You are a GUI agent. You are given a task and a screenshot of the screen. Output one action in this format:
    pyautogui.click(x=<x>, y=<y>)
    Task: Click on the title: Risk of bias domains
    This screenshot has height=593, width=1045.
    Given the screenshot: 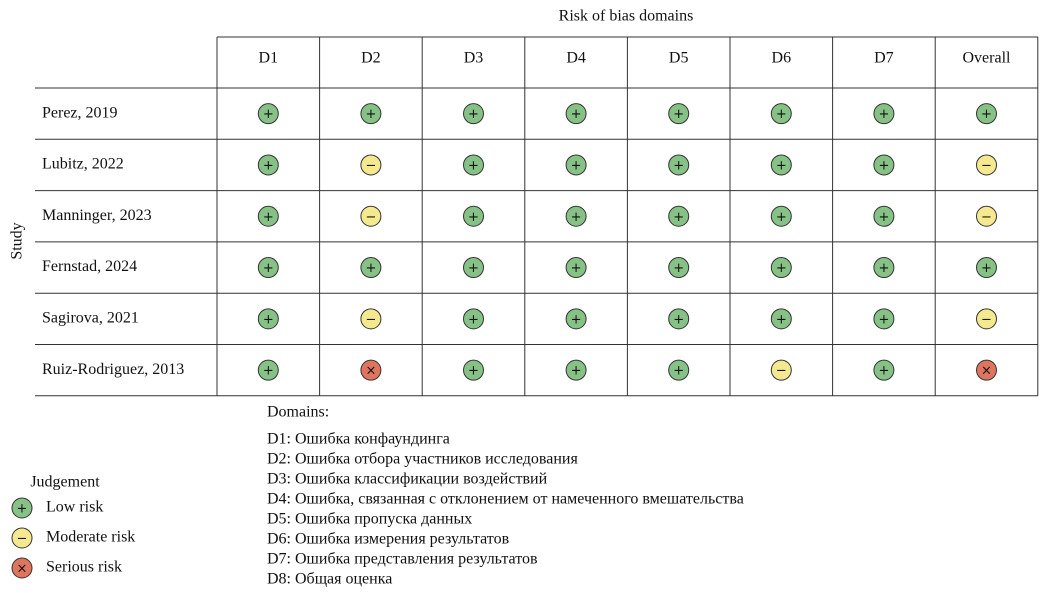 What is the action you would take?
    pyautogui.click(x=626, y=16)
    